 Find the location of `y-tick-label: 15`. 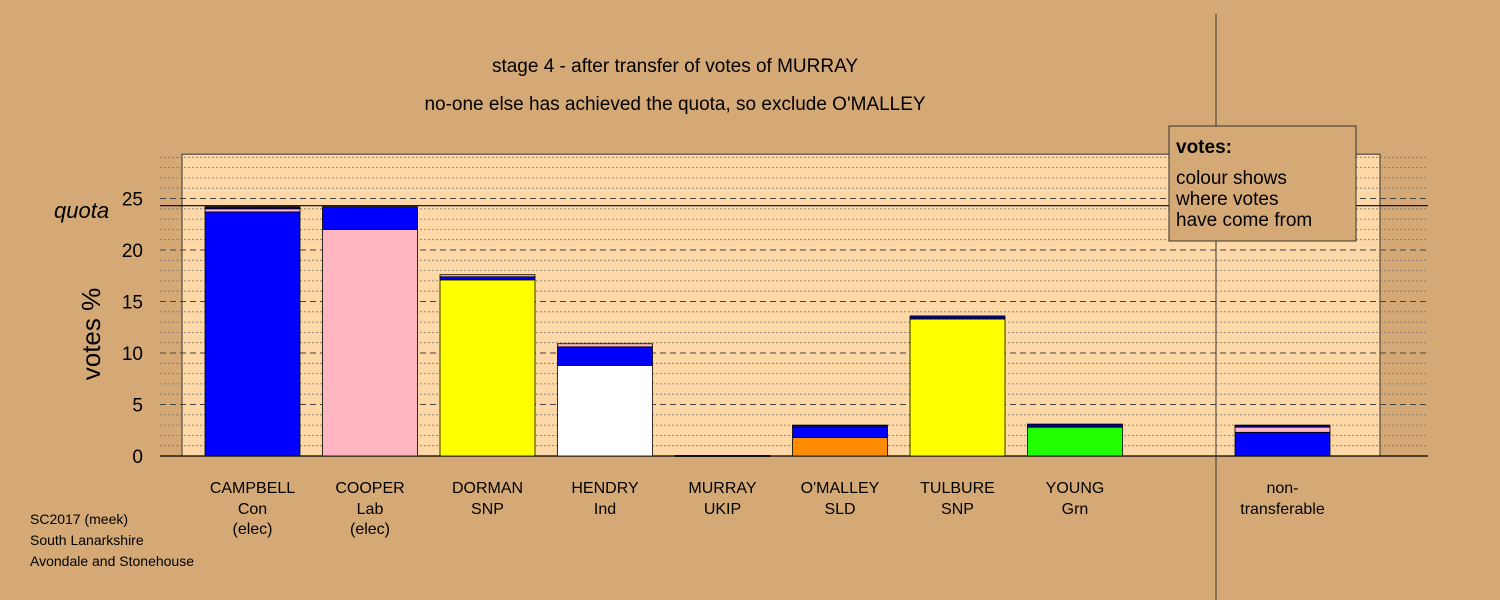

y-tick-label: 15 is located at coordinates (132, 303).